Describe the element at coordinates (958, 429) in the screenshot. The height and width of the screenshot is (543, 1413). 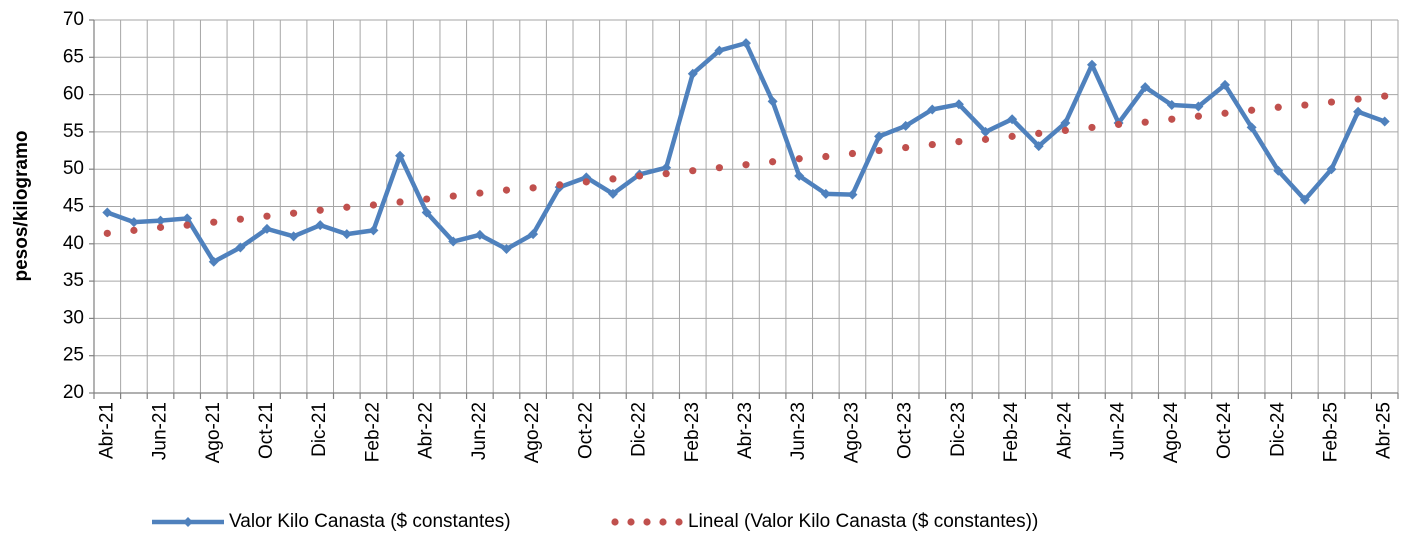
I see `x-tick-label: Dic-23` at that location.